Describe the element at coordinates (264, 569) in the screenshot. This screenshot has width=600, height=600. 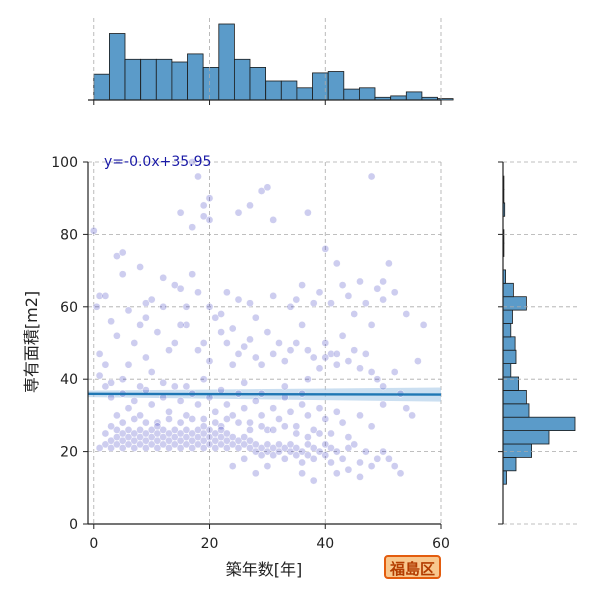
I see `x-axis-title: 築年数[年]` at that location.